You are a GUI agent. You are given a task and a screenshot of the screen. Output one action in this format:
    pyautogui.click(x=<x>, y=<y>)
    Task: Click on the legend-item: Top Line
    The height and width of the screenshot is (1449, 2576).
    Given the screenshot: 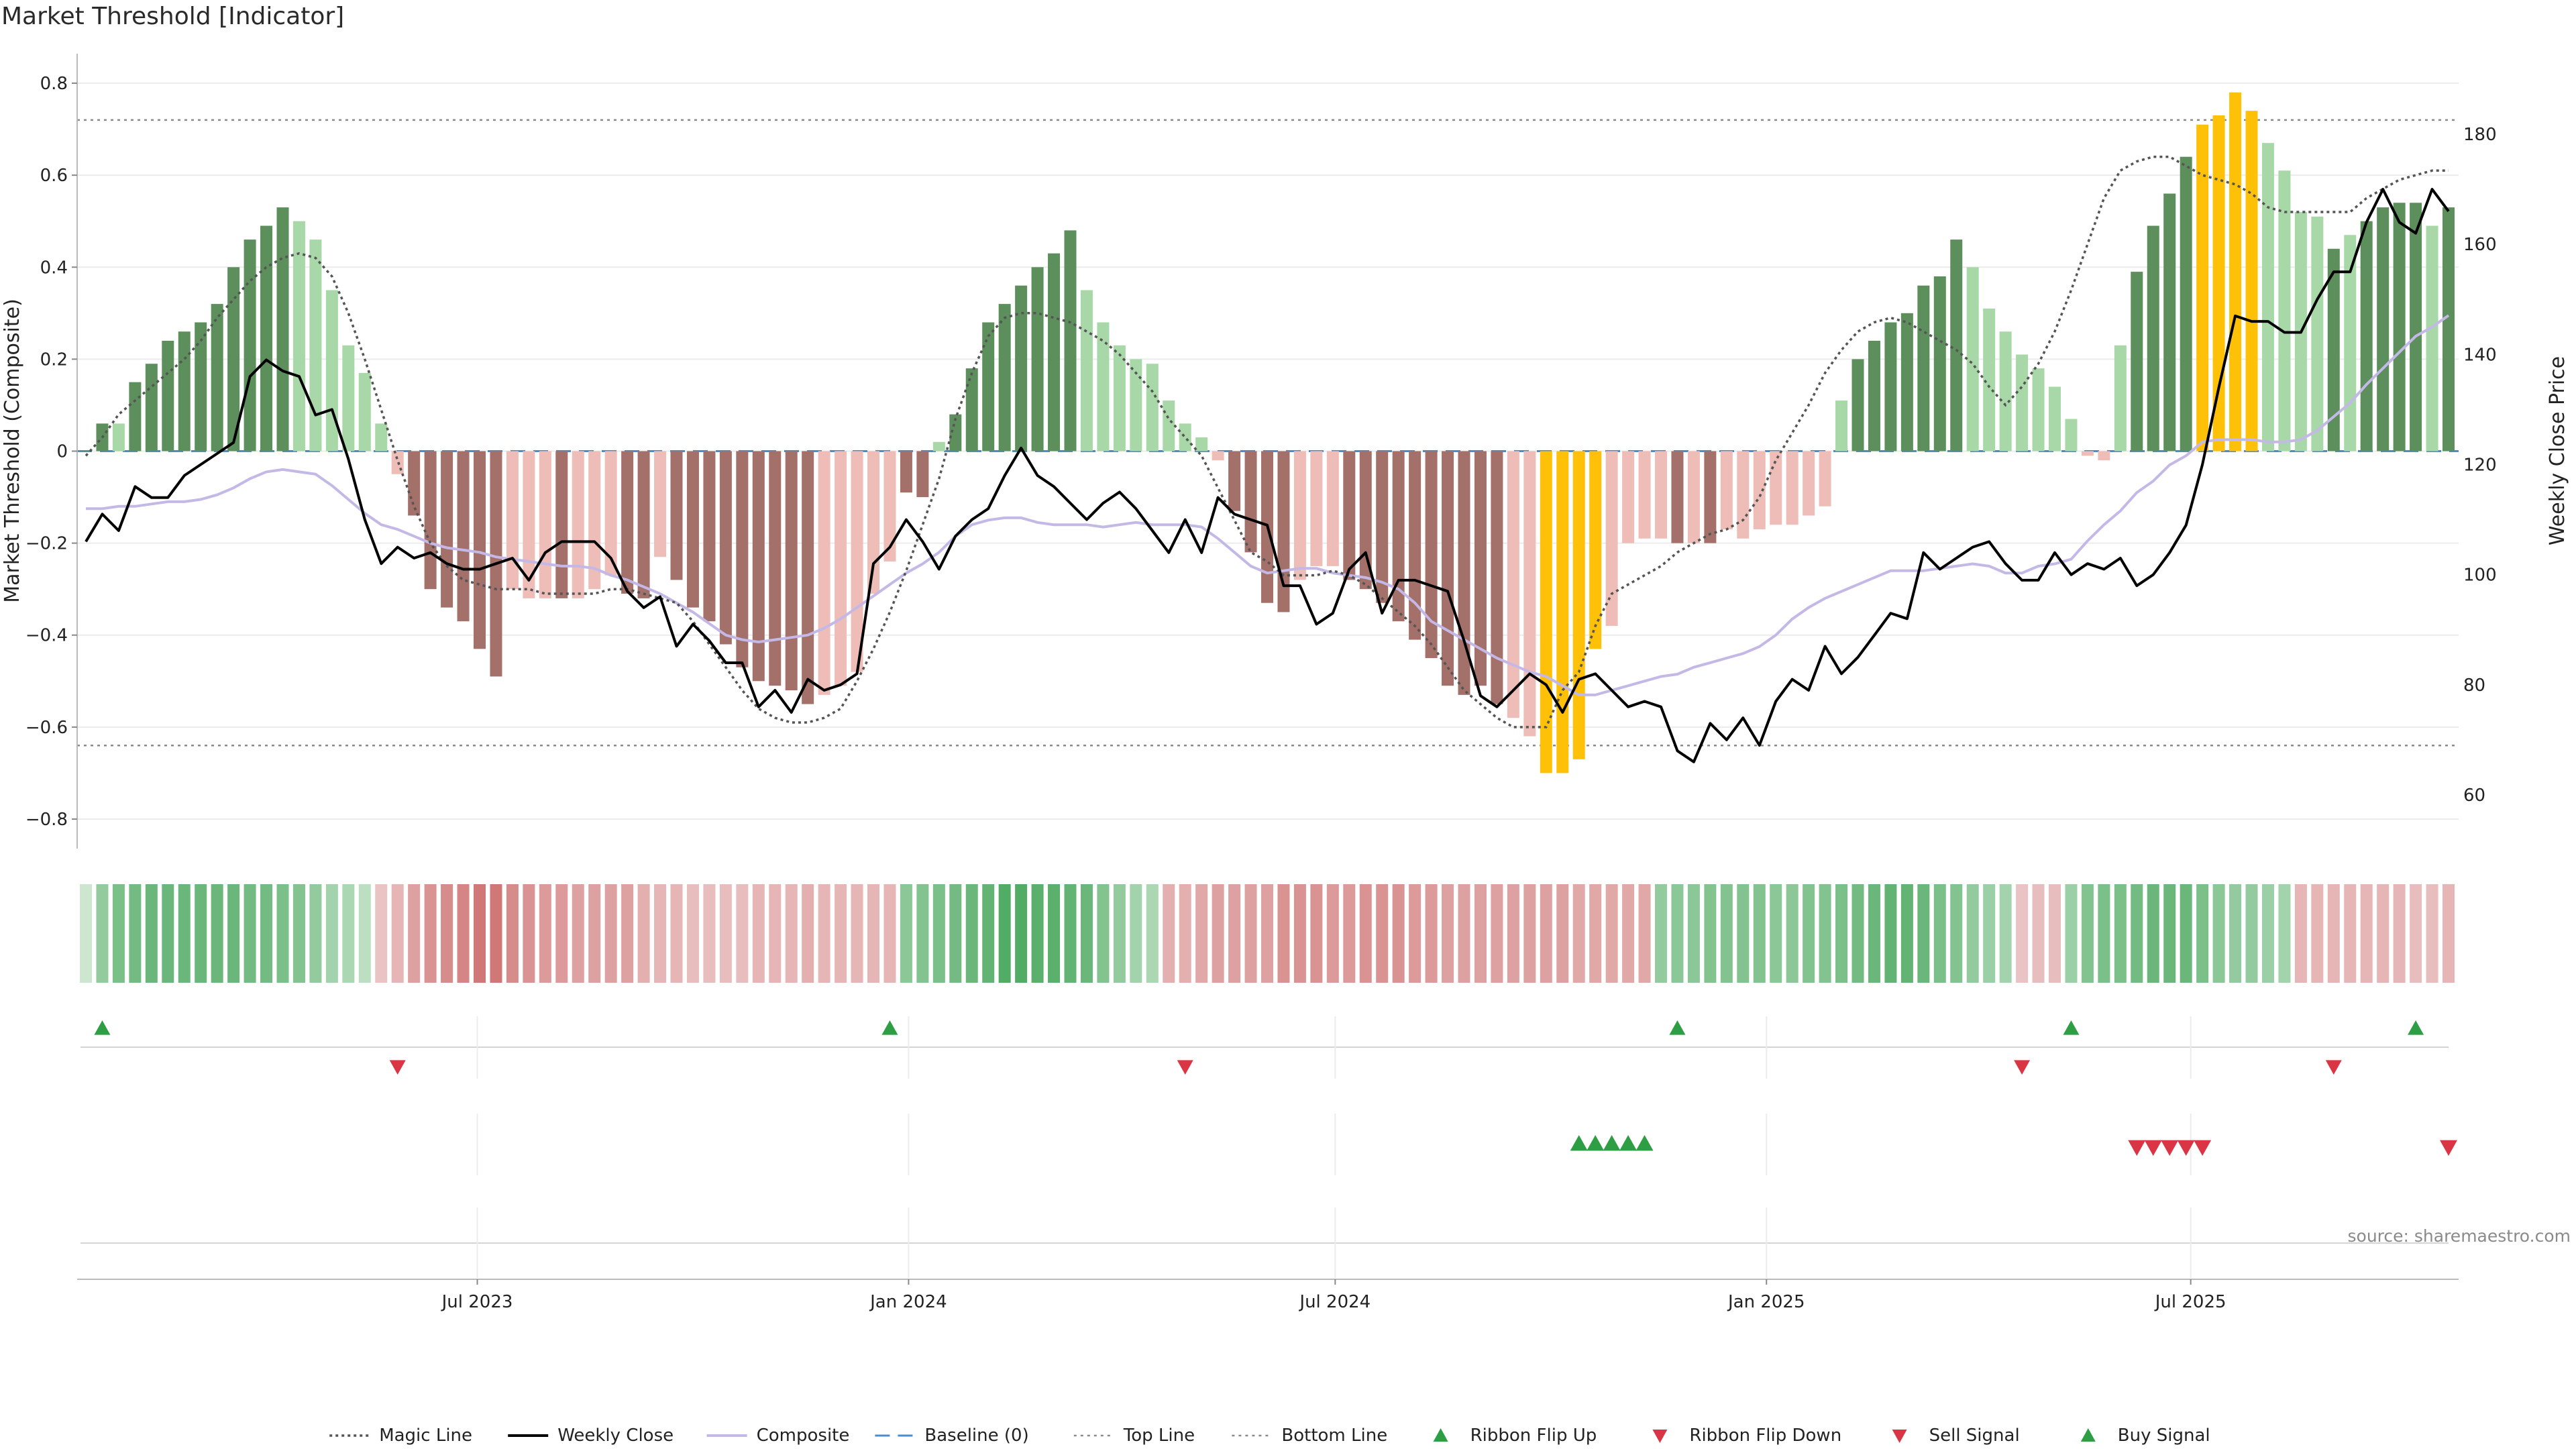 What is the action you would take?
    pyautogui.click(x=1134, y=1436)
    